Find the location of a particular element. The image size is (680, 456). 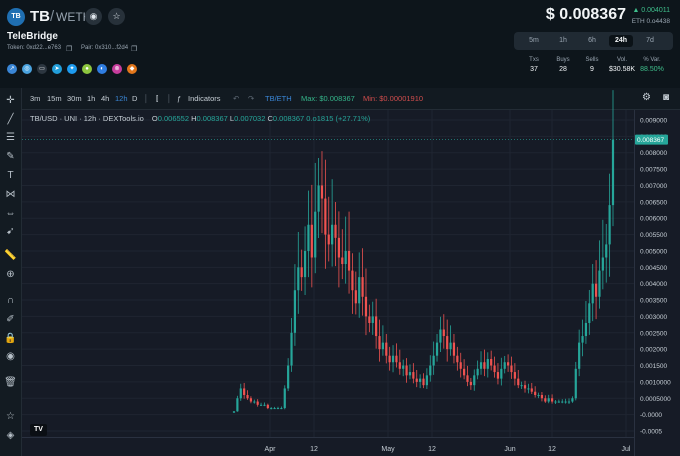

rocket-icon: ➹ is located at coordinates (10, 231).